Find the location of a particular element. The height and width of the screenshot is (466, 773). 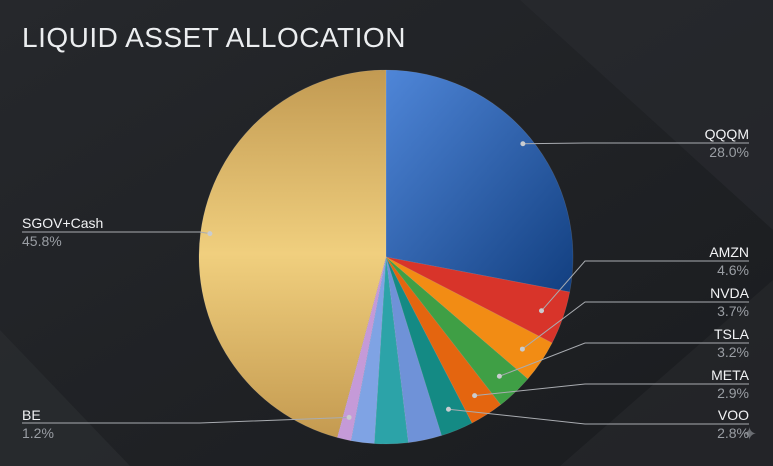

pie-slice-tsla is located at coordinates (457, 331).